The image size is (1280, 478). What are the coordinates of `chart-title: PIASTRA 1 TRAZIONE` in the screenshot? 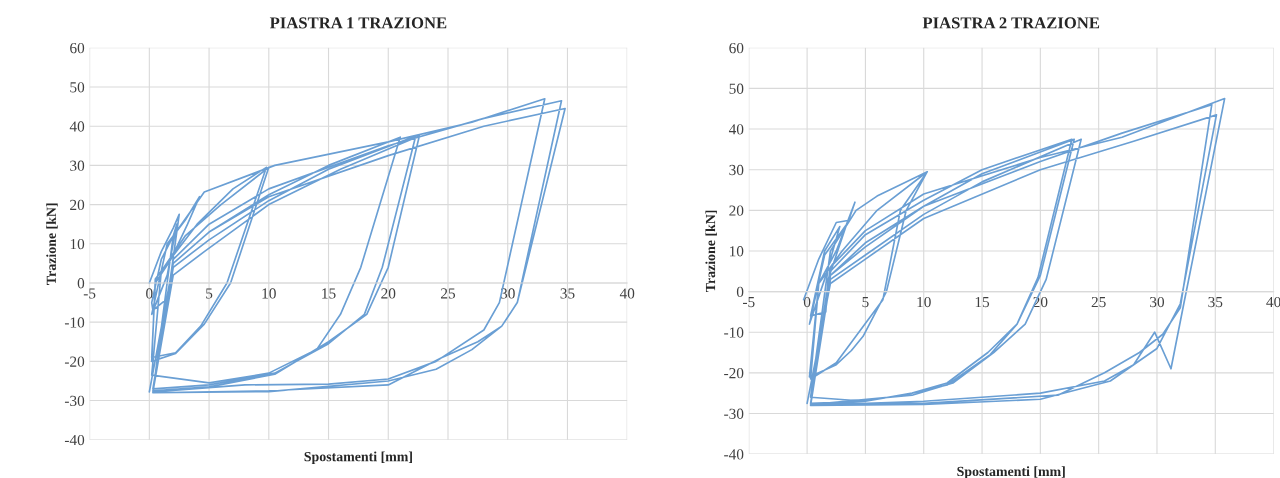 It's located at (358, 23).